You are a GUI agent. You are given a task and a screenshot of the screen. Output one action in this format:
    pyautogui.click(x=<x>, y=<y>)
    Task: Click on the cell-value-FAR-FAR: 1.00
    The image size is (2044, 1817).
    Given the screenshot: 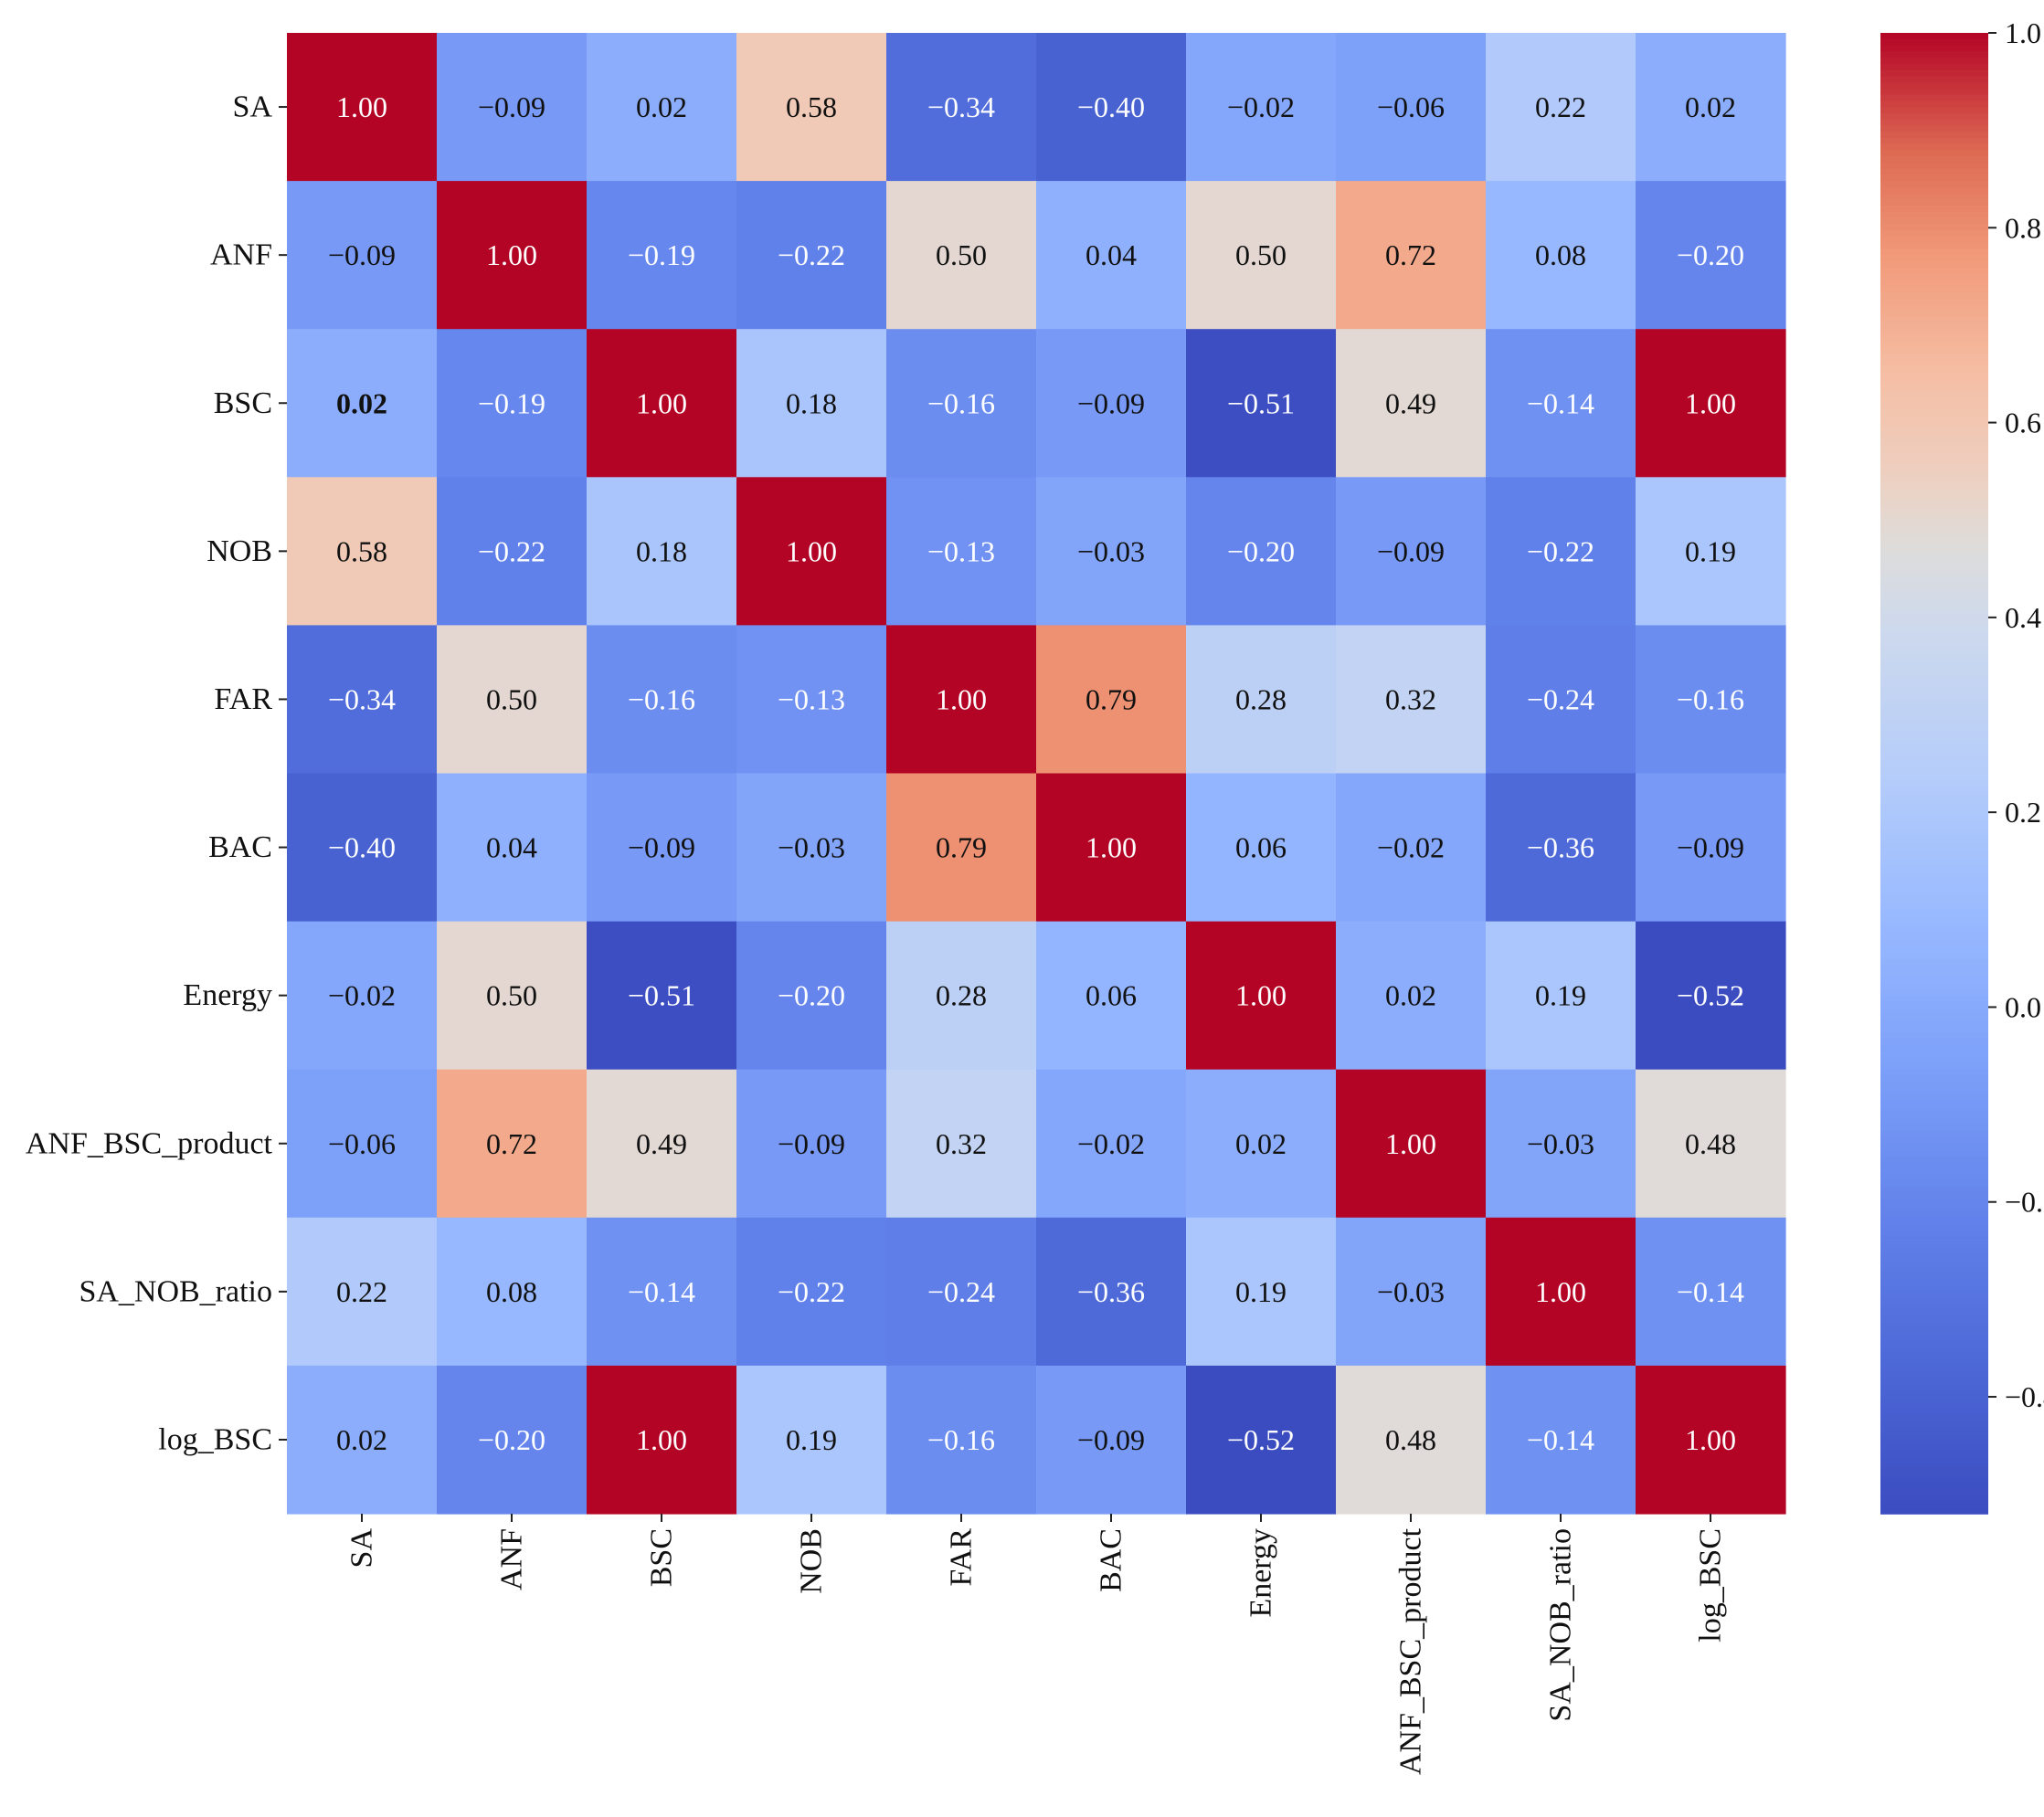 What is the action you would take?
    pyautogui.click(x=961, y=698)
    